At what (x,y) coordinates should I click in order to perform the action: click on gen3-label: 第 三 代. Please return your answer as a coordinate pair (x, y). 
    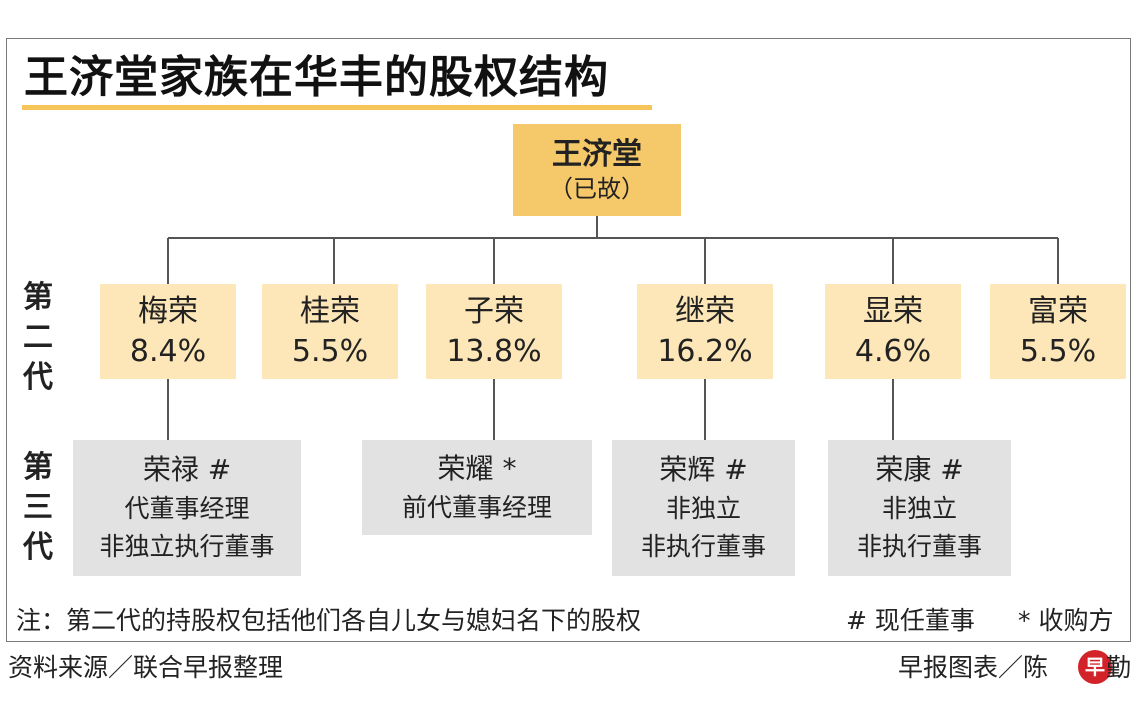
    Looking at the image, I should click on (38, 508).